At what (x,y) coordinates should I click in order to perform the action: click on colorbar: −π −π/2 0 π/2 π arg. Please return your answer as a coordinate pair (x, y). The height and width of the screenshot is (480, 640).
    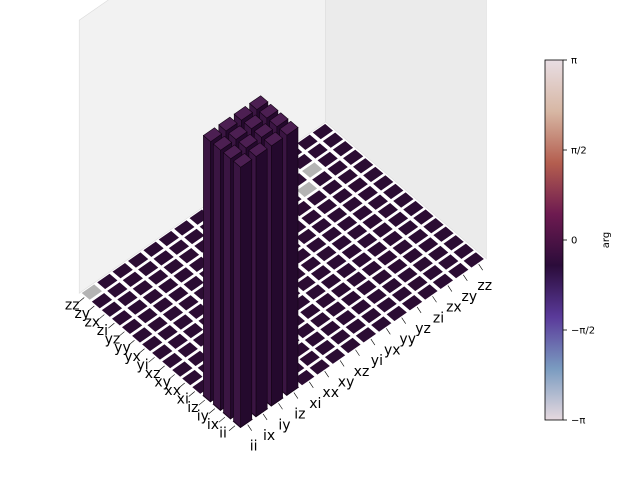
    Looking at the image, I should click on (578, 241).